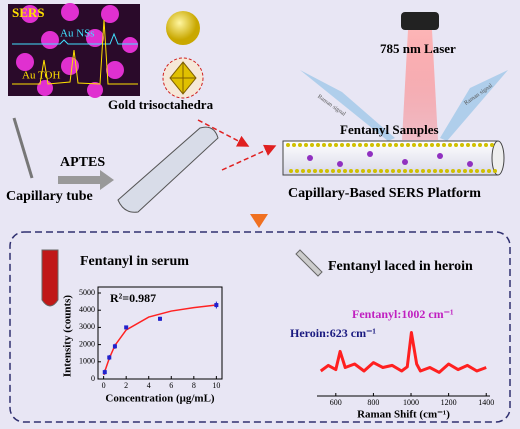  I want to click on arrow-aptes, so click(86, 180).